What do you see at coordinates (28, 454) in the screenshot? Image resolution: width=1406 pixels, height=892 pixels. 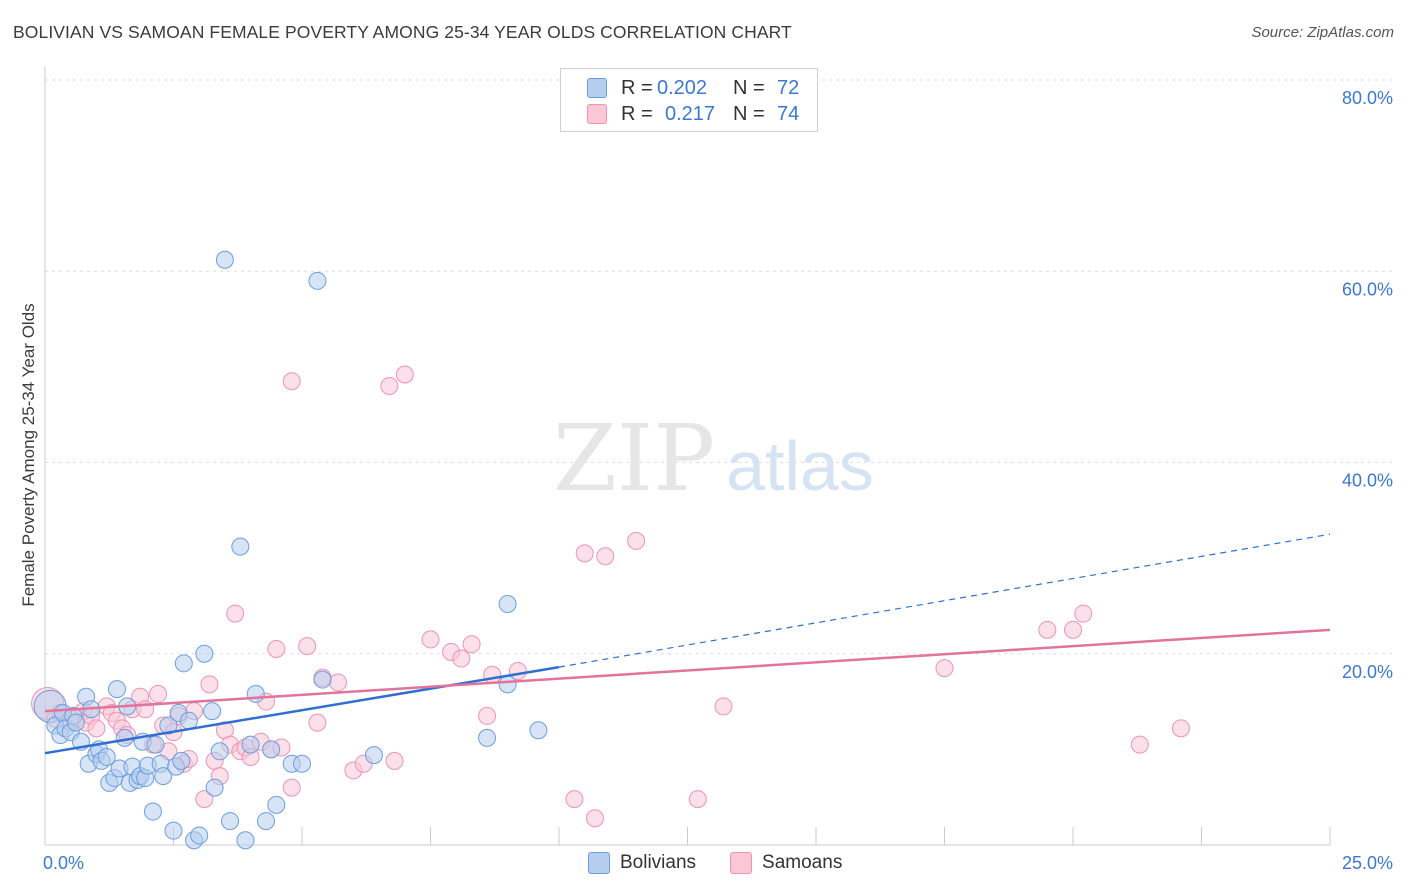 I see `y-axis-label: Female Poverty Among 25-34 Year Olds` at bounding box center [28, 454].